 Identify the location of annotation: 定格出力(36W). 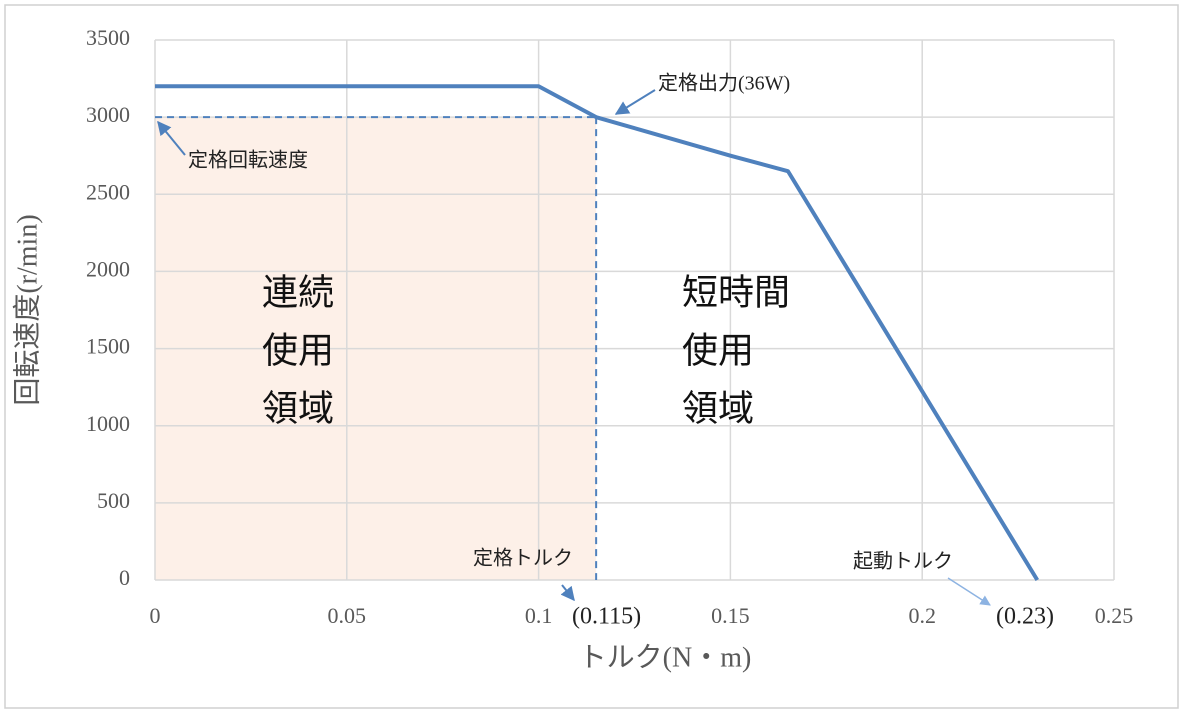
(724, 83).